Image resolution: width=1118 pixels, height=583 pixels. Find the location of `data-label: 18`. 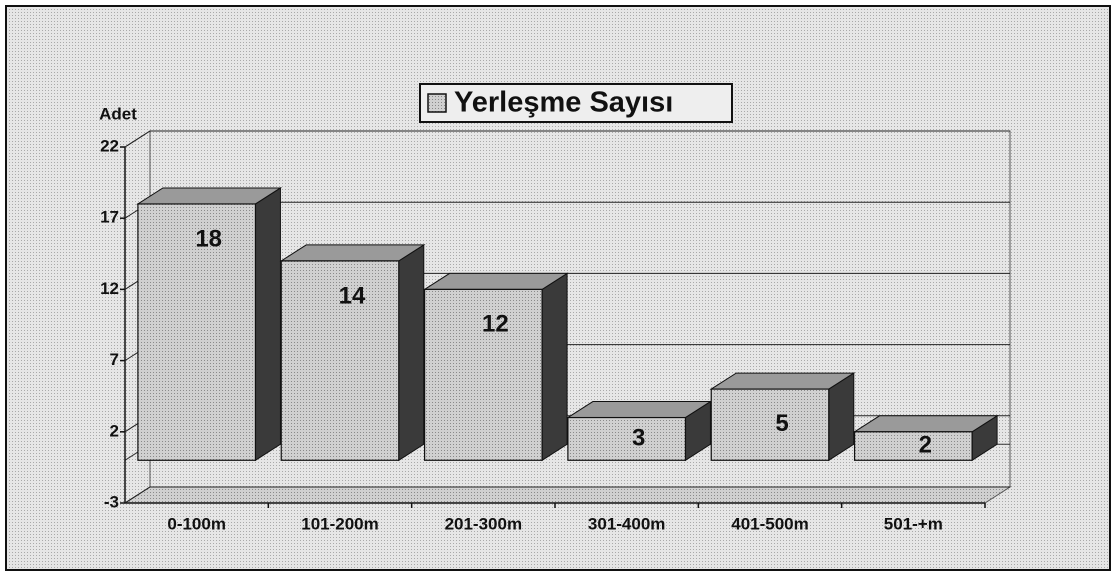

data-label: 18 is located at coordinates (208, 238).